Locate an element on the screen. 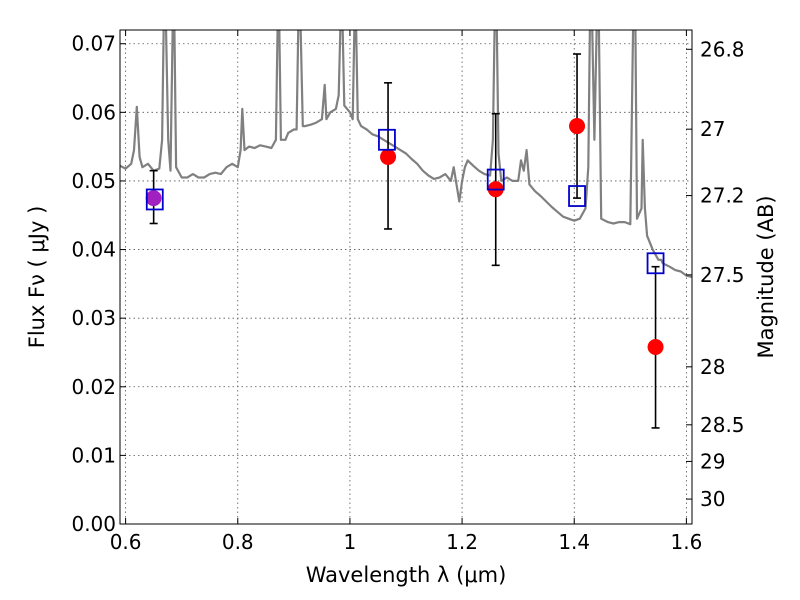 The width and height of the screenshot is (800, 600). y2-tick-label: 28.5 is located at coordinates (722, 425).